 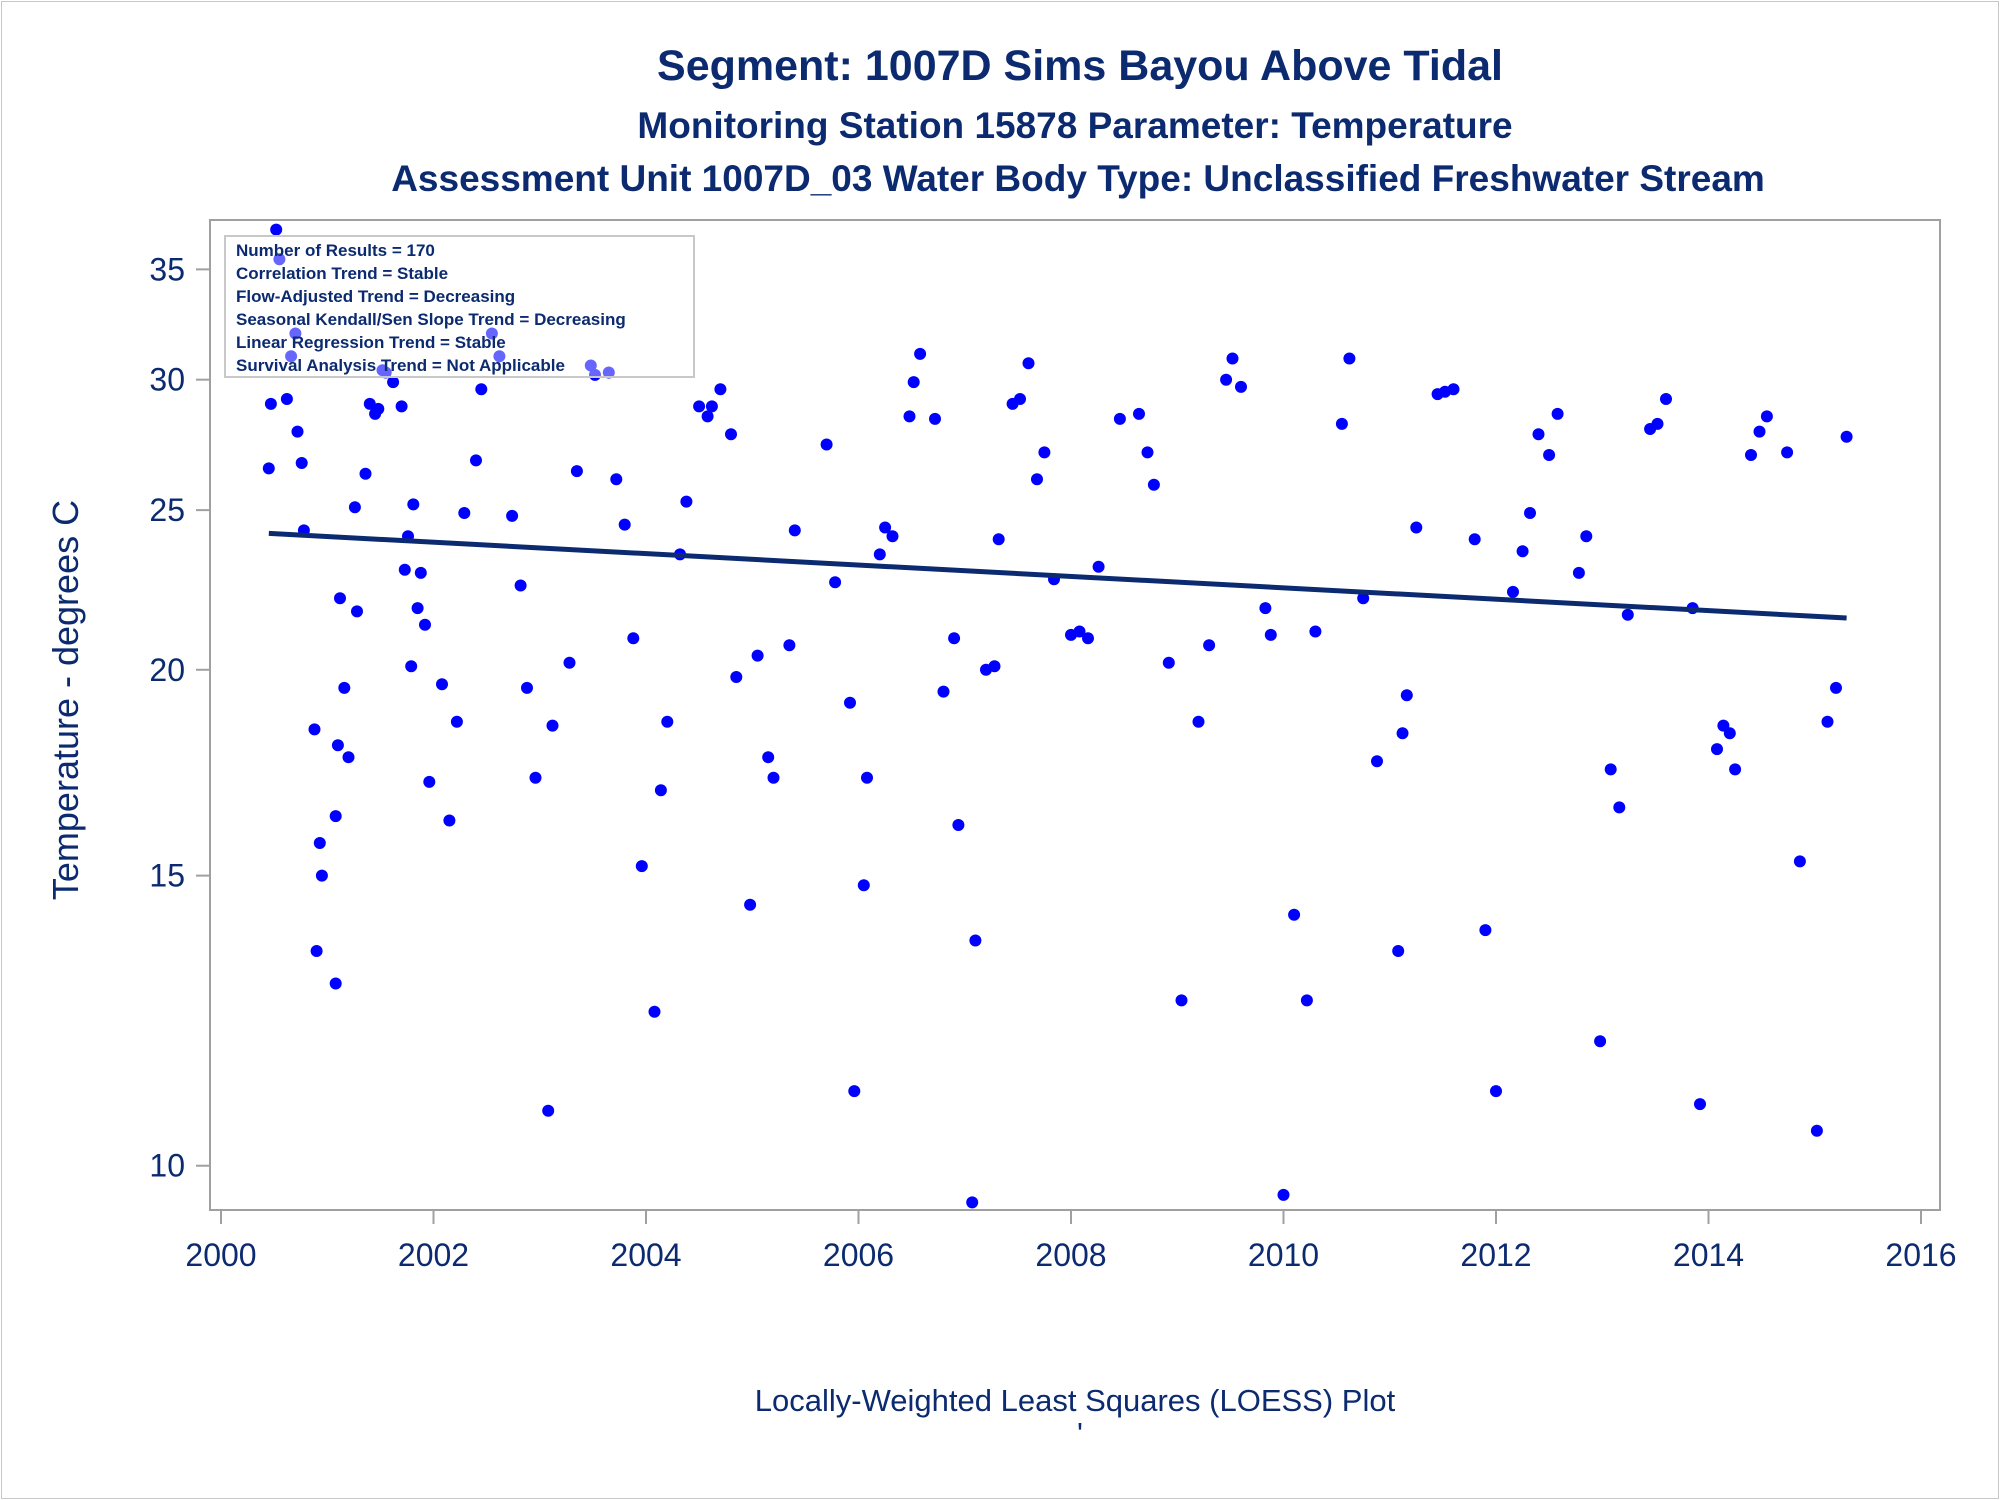 I want to click on y-tick-label: 10, so click(x=167, y=1166).